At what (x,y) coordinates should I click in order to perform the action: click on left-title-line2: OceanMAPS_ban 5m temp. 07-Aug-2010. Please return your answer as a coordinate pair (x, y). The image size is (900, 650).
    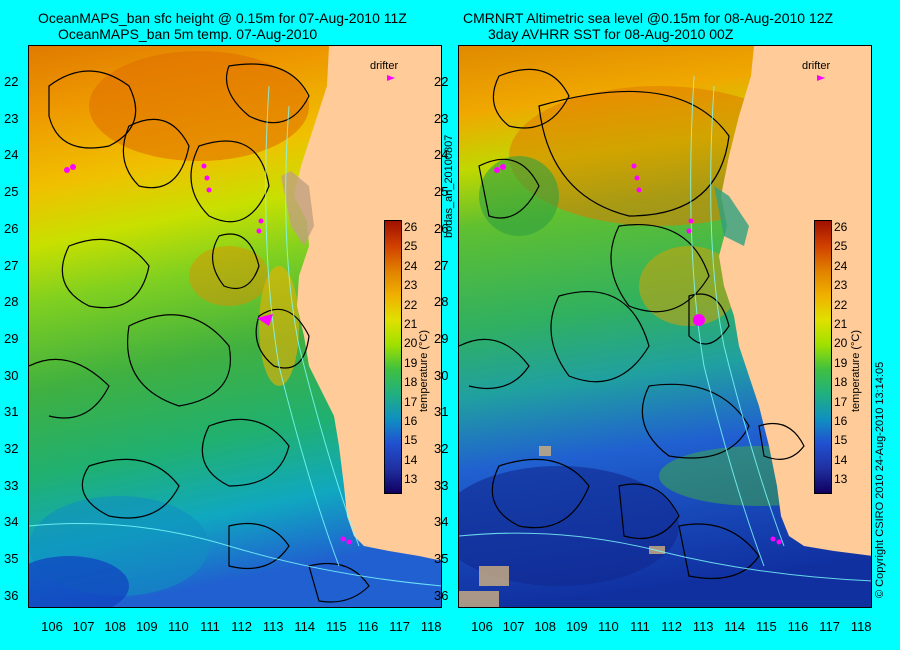
    Looking at the image, I should click on (188, 34).